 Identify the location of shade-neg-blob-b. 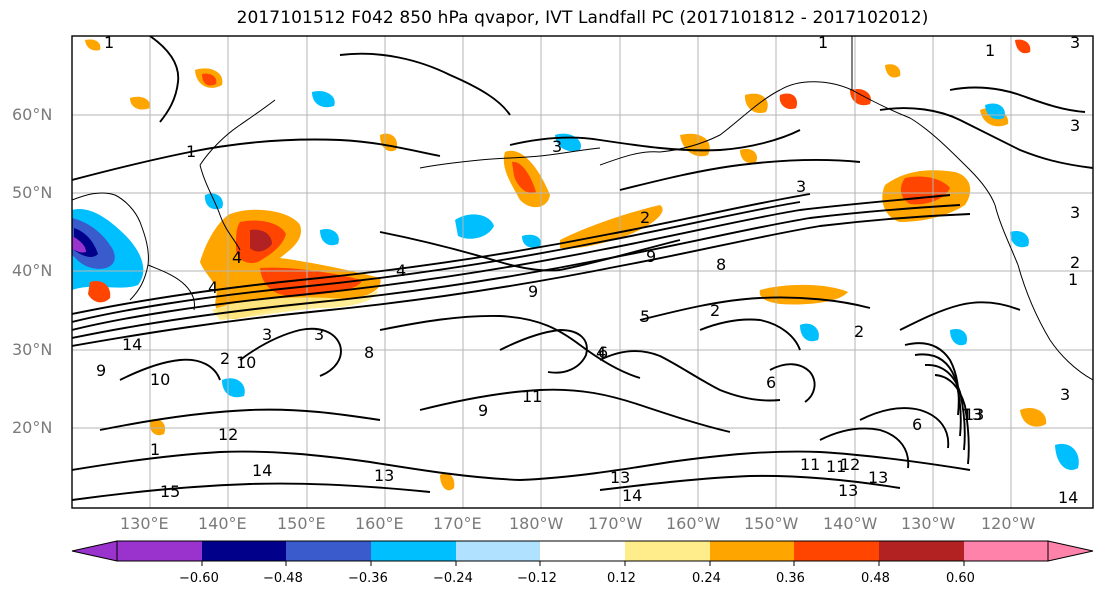
(474, 226).